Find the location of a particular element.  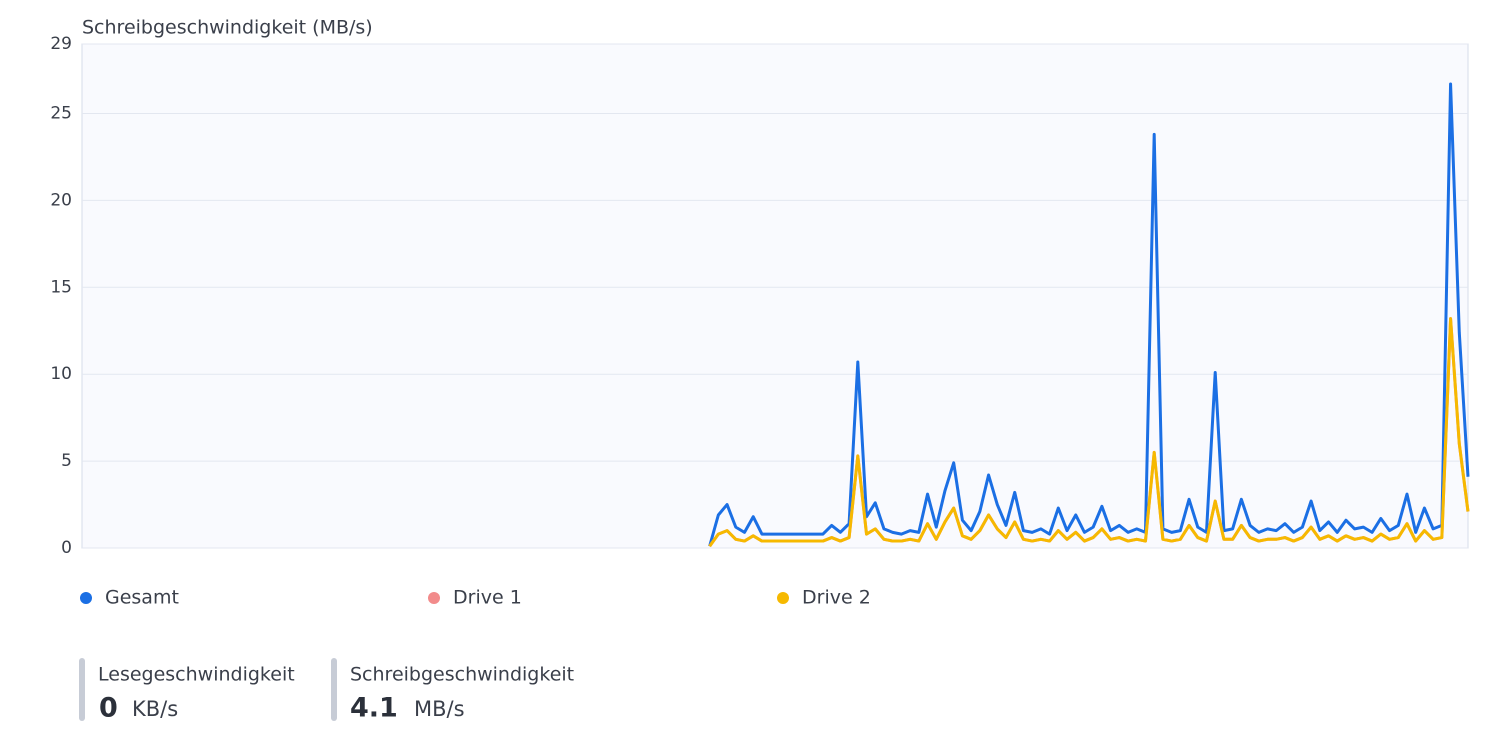

stat-label: Schreibgeschwindigkeit is located at coordinates (462, 675).